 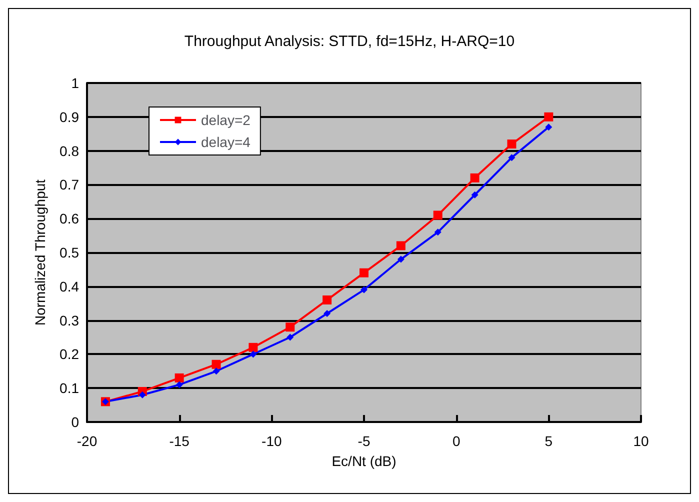 I want to click on y-tick-label: 0.4, so click(x=70, y=286).